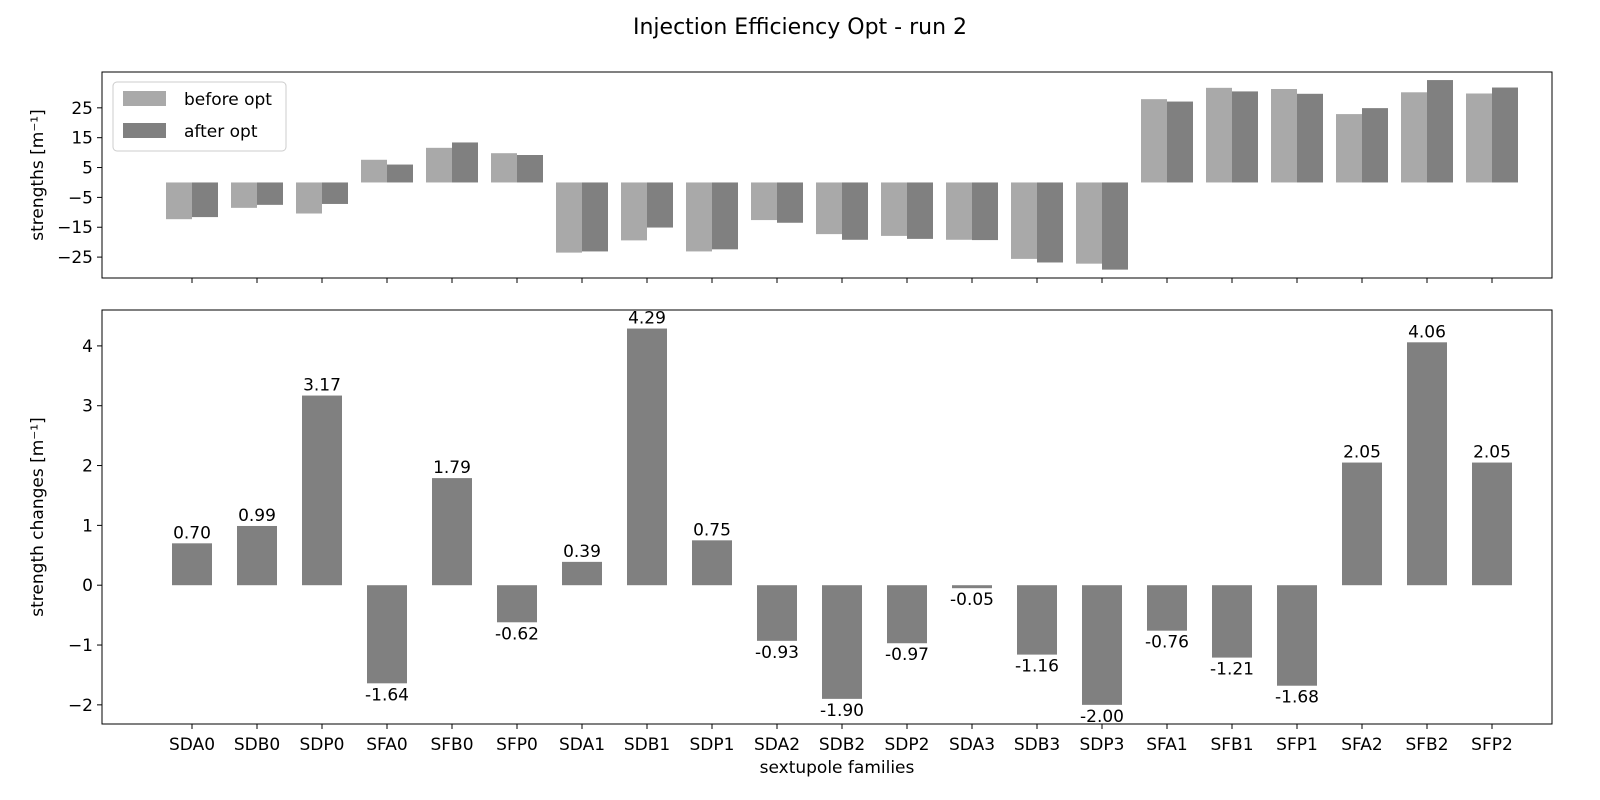 The width and height of the screenshot is (1600, 800). I want to click on x-tick-label-sdb2: SDB2, so click(842, 745).